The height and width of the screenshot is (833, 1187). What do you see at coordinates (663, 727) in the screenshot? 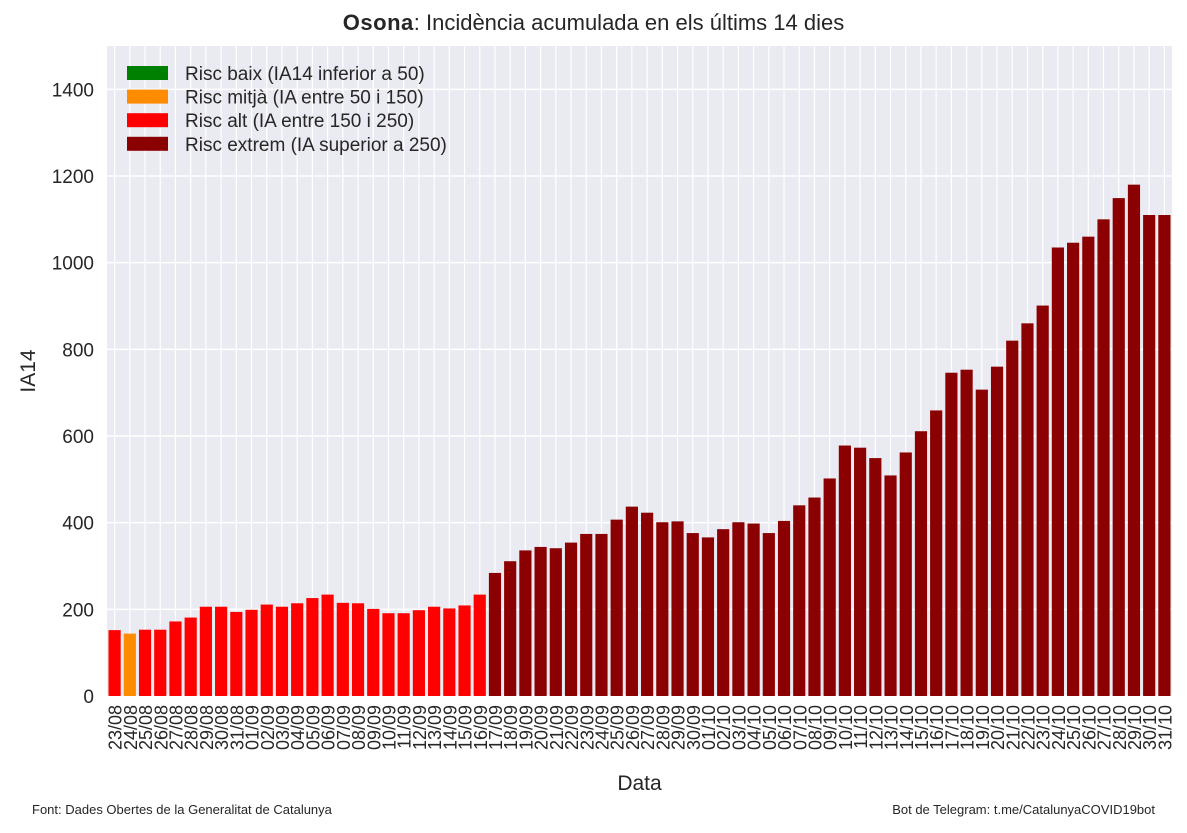
I see `x-tick-label: 28/09` at bounding box center [663, 727].